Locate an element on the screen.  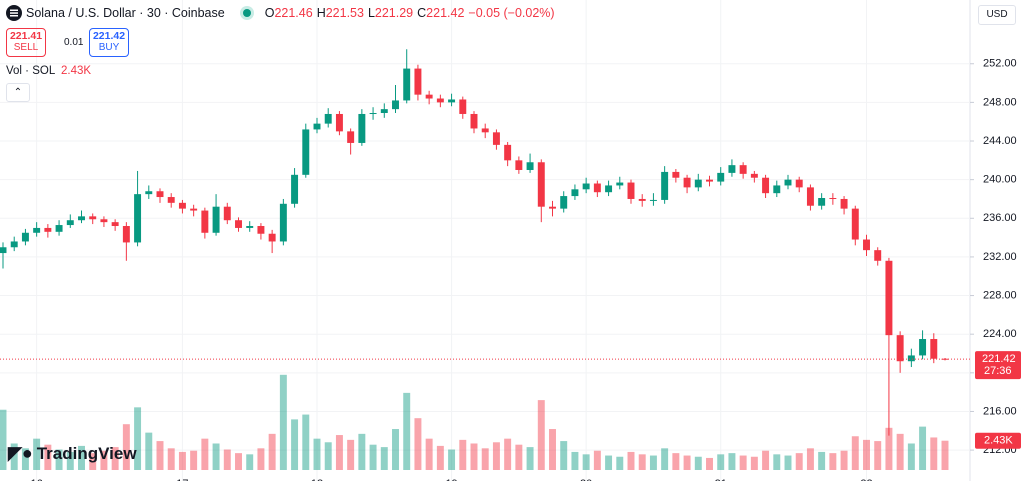
volume-name: Vol · SOL is located at coordinates (30, 71).